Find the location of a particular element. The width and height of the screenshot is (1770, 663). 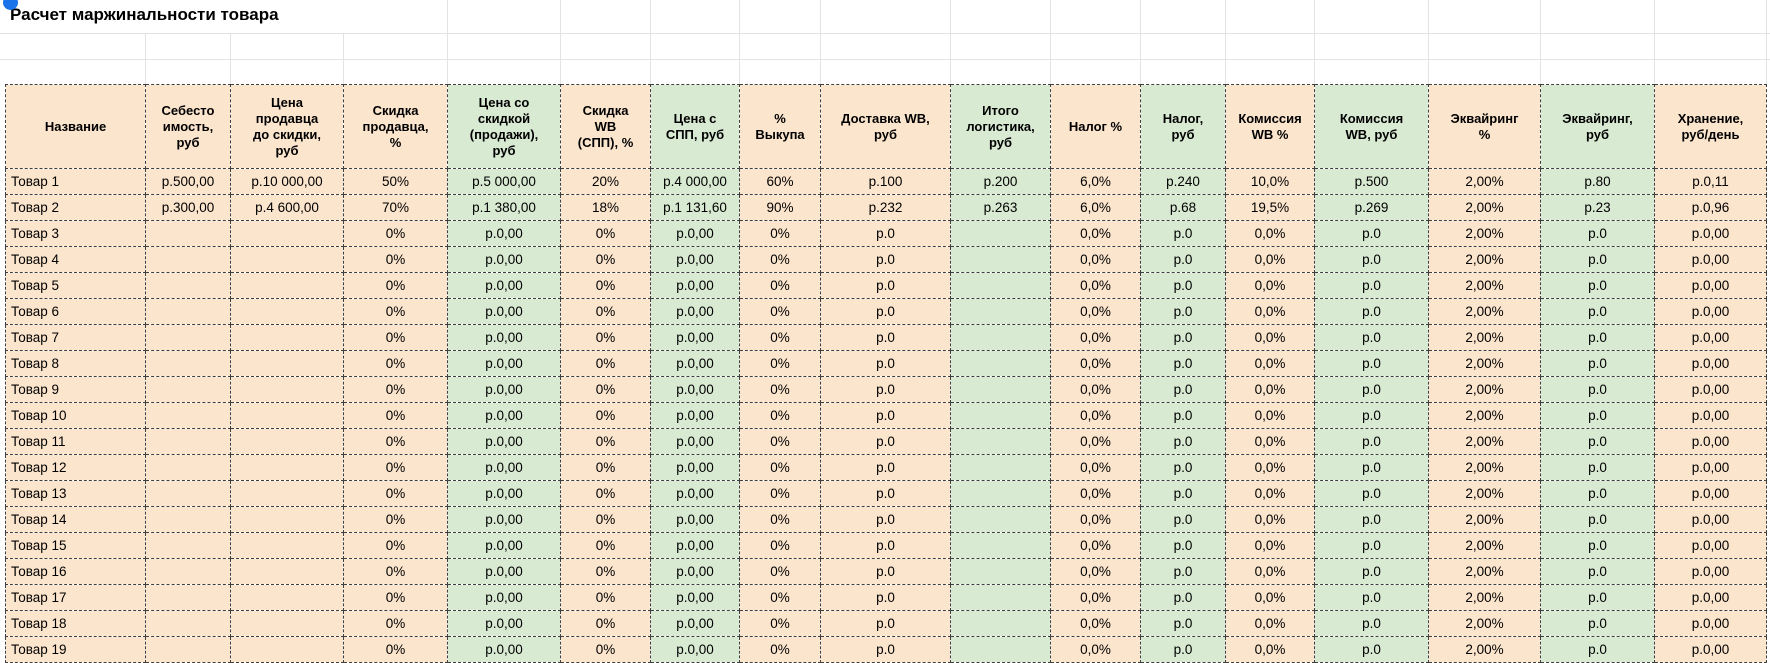

product-name-cell: Товар 17 is located at coordinates (75, 597).